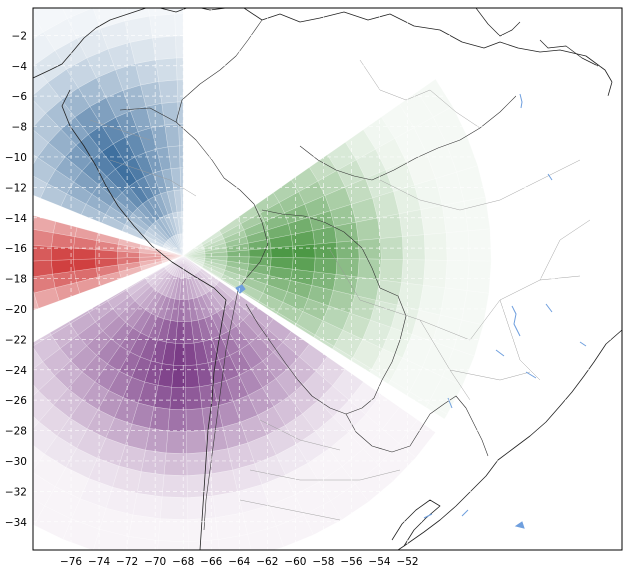  Describe the element at coordinates (537, 37) in the screenshot. I see `panama-caribbean-coast` at that location.